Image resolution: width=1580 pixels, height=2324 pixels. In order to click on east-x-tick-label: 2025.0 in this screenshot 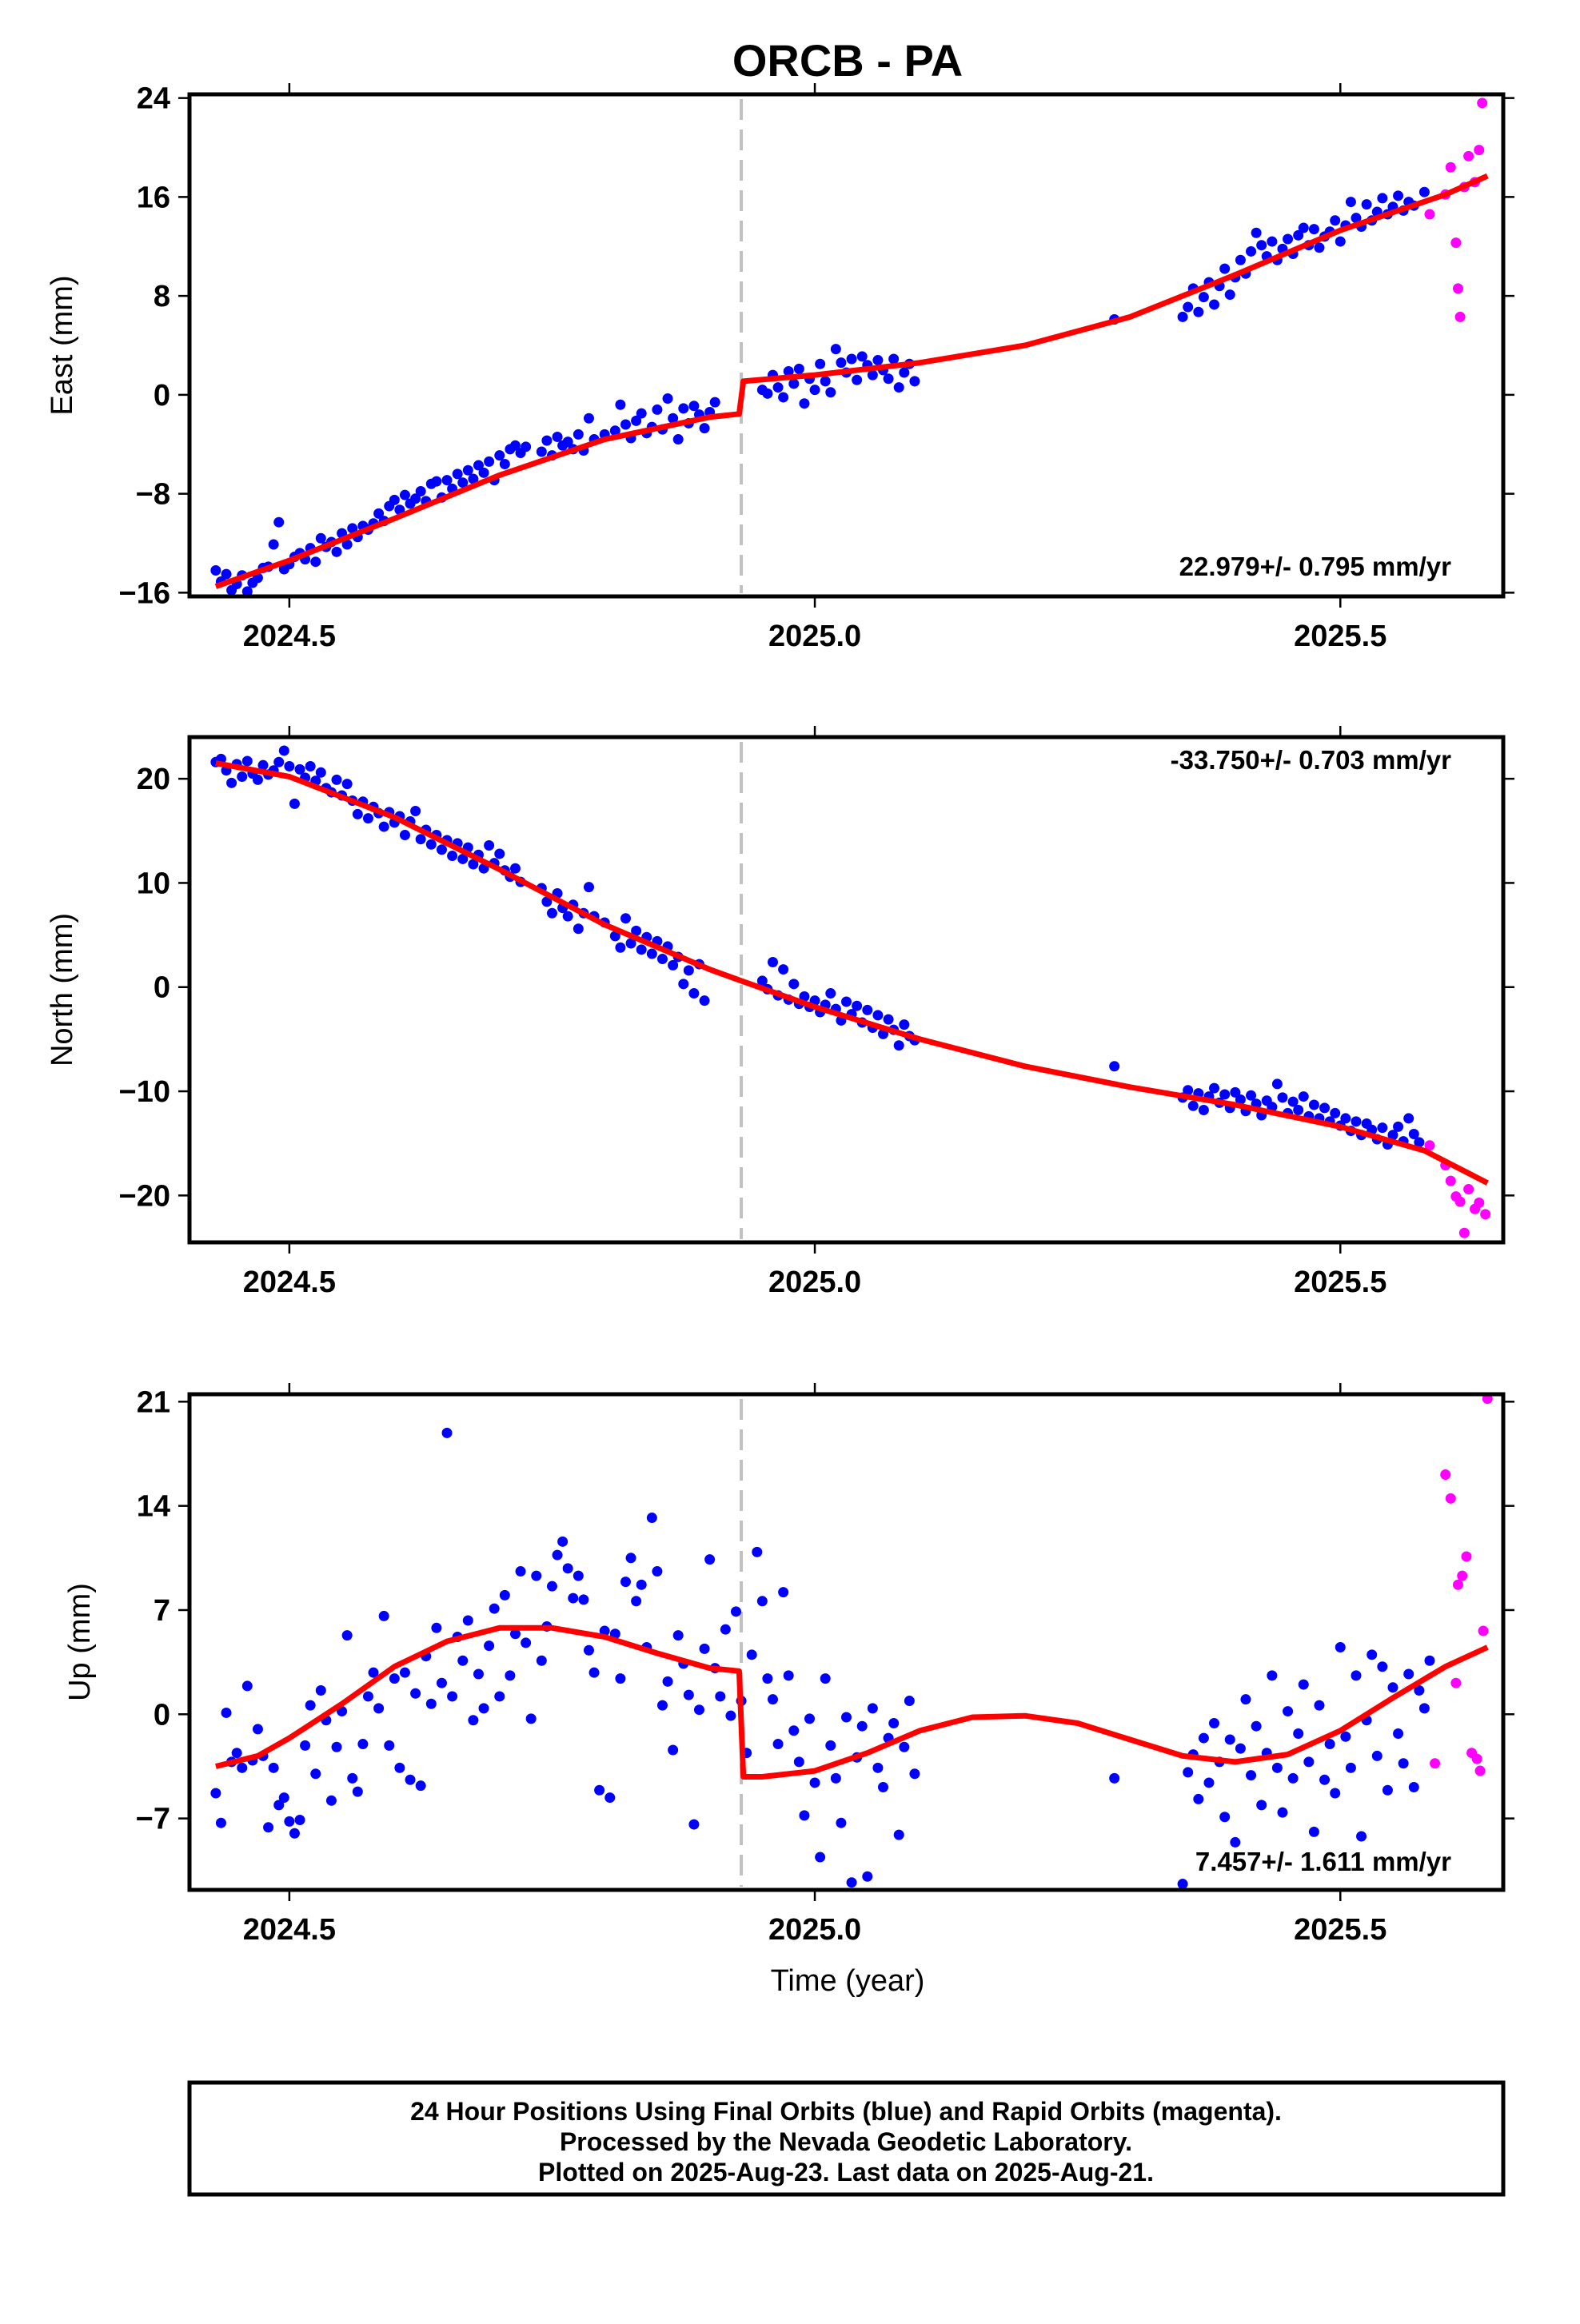, I will do `click(814, 637)`.